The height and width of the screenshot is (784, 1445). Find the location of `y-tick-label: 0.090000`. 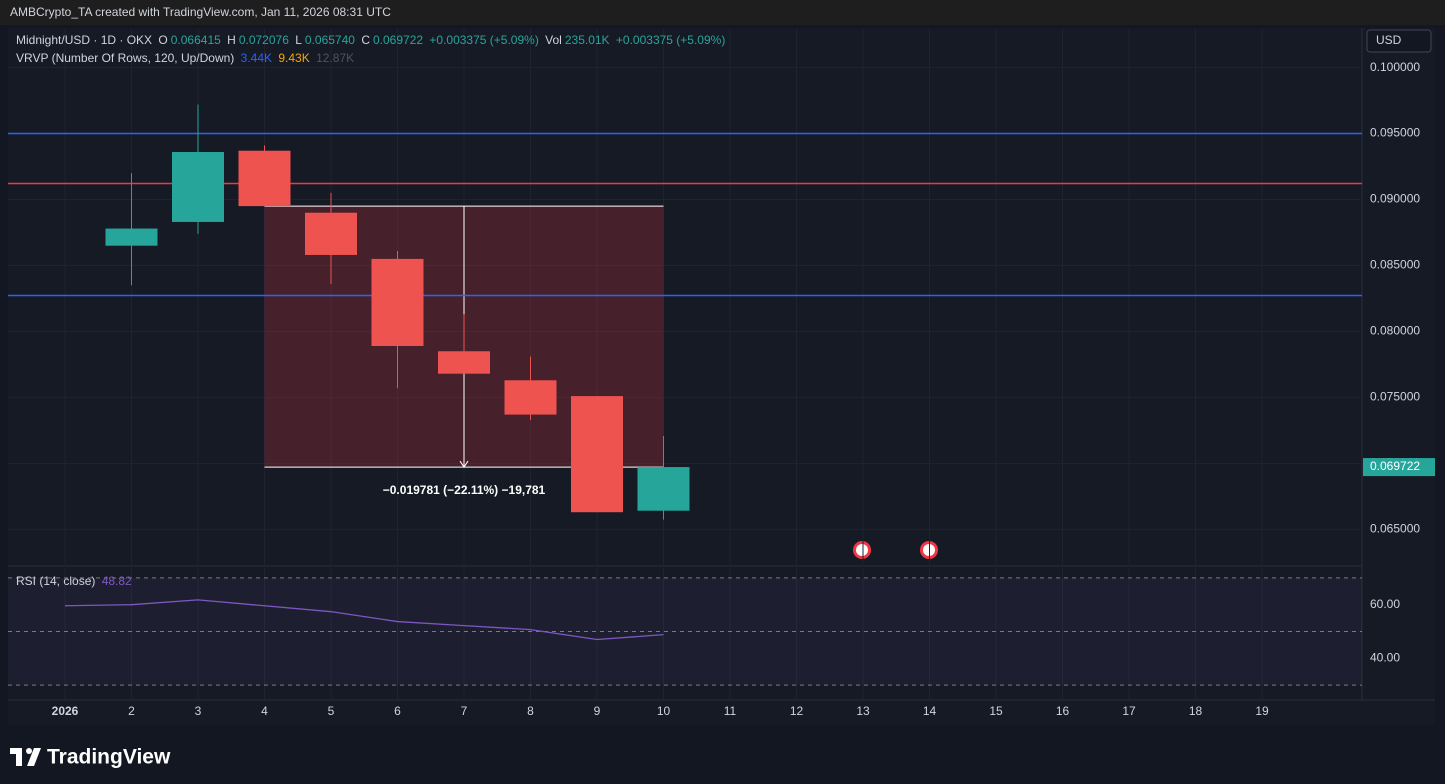

y-tick-label: 0.090000 is located at coordinates (1395, 199).